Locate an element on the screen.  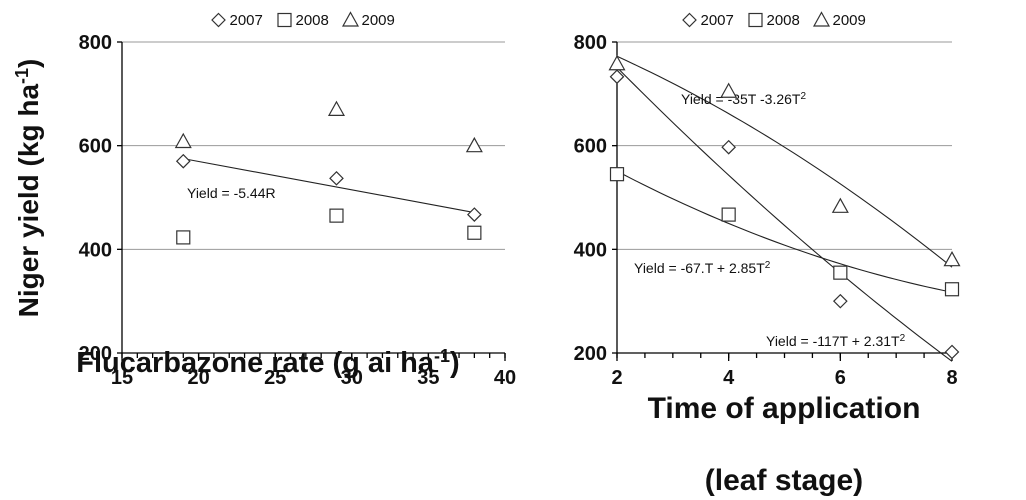
y-axis-title-close: ) is located at coordinates (28, 63).